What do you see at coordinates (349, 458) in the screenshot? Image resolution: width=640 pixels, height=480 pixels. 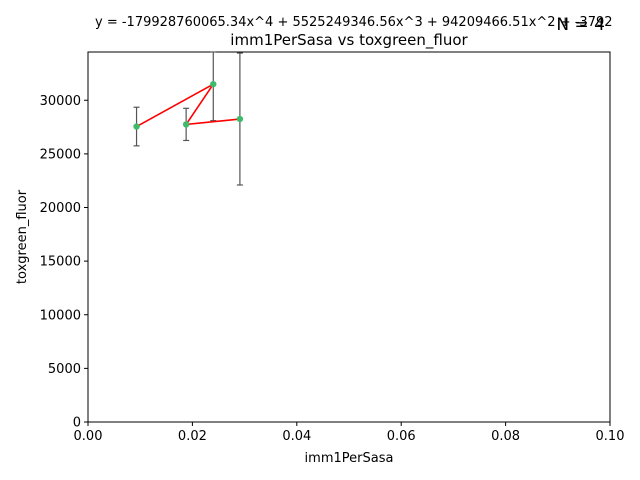 I see `x-axis-label: imm1PerSasa` at bounding box center [349, 458].